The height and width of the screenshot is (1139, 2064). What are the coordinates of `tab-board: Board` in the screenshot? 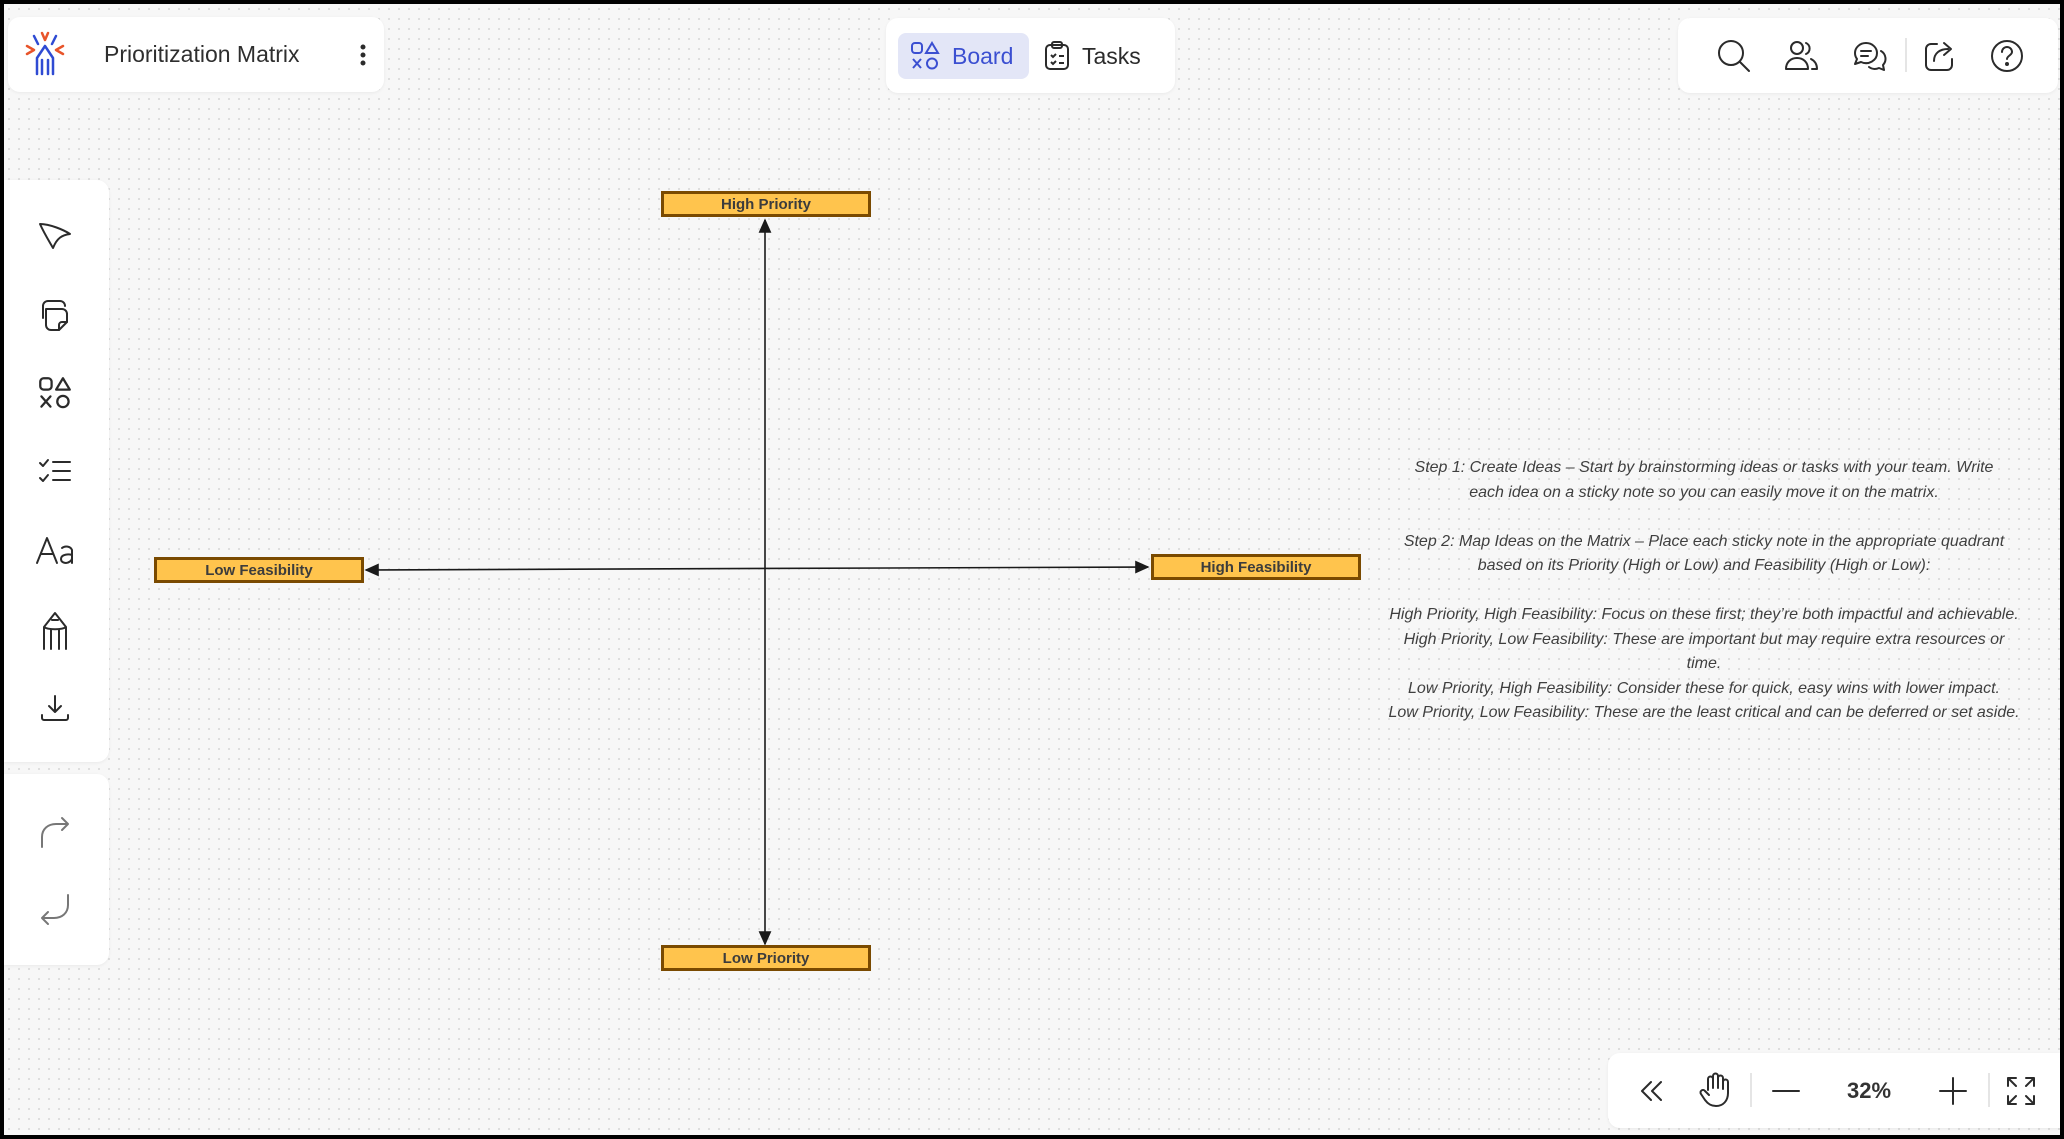 It's located at (963, 56).